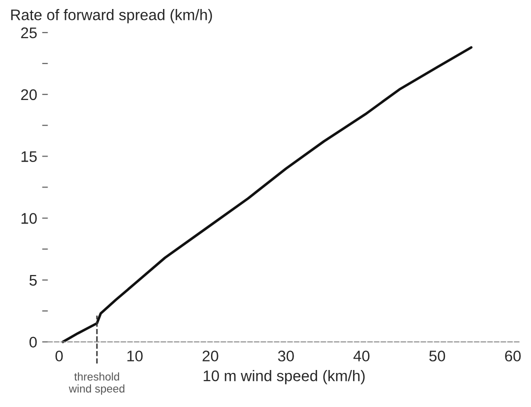 This screenshot has width=531, height=407. Describe the element at coordinates (29, 32) in the screenshot. I see `y-tick-label: 25` at that location.